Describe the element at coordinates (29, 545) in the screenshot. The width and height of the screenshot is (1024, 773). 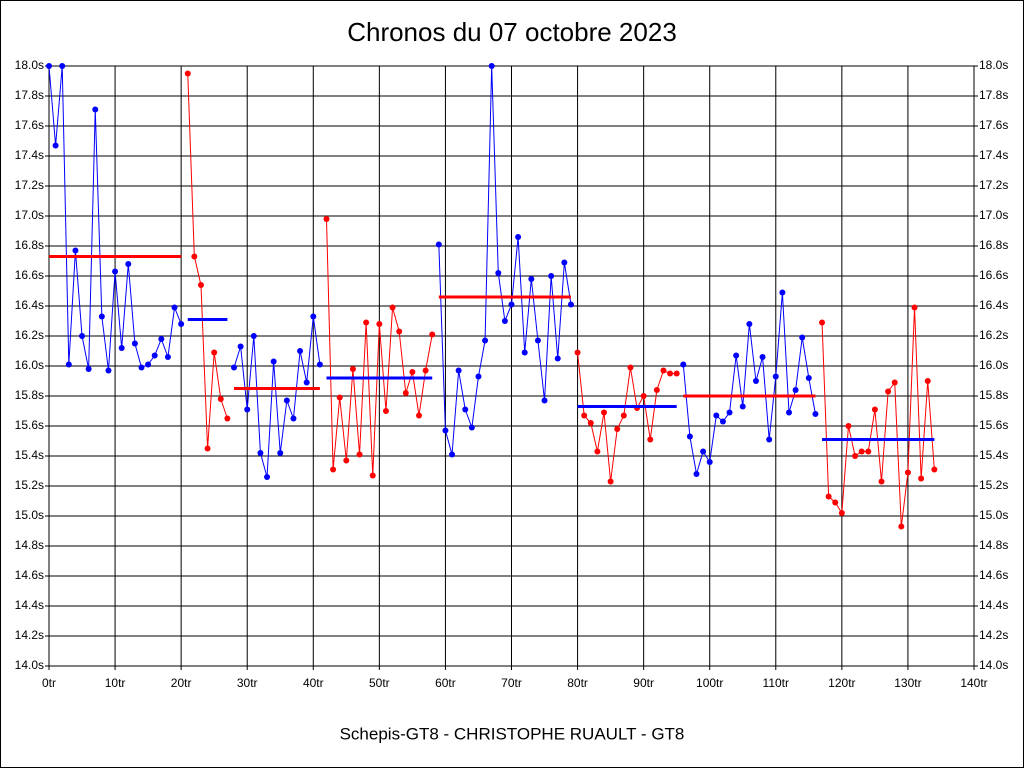
I see `y-tick-label: 14.8s` at that location.